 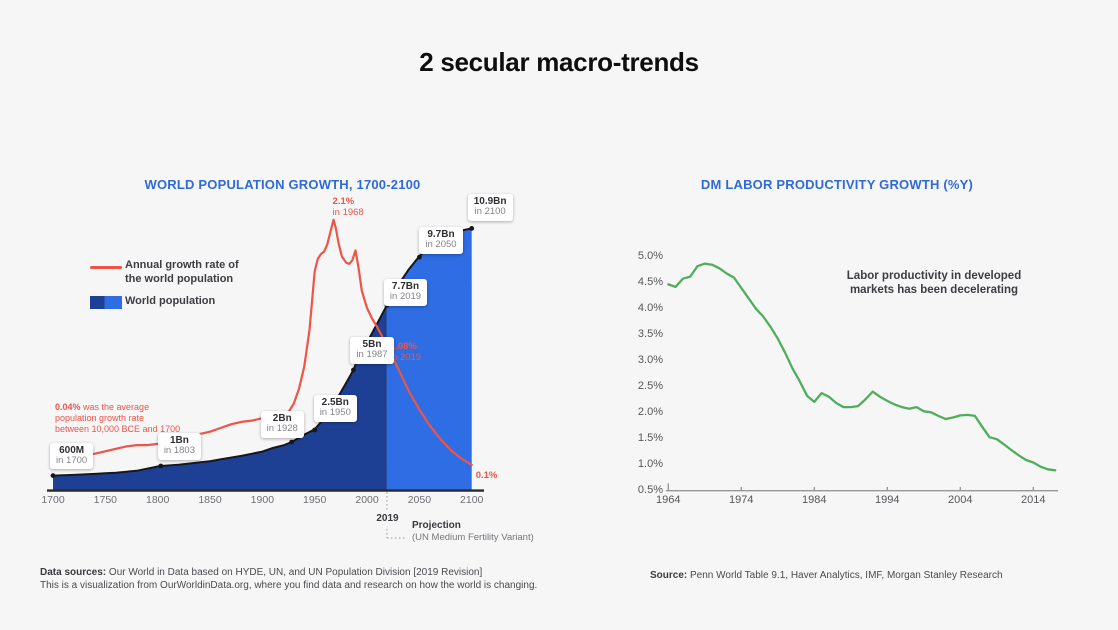 I want to click on callout-year: in 1928, so click(x=282, y=428).